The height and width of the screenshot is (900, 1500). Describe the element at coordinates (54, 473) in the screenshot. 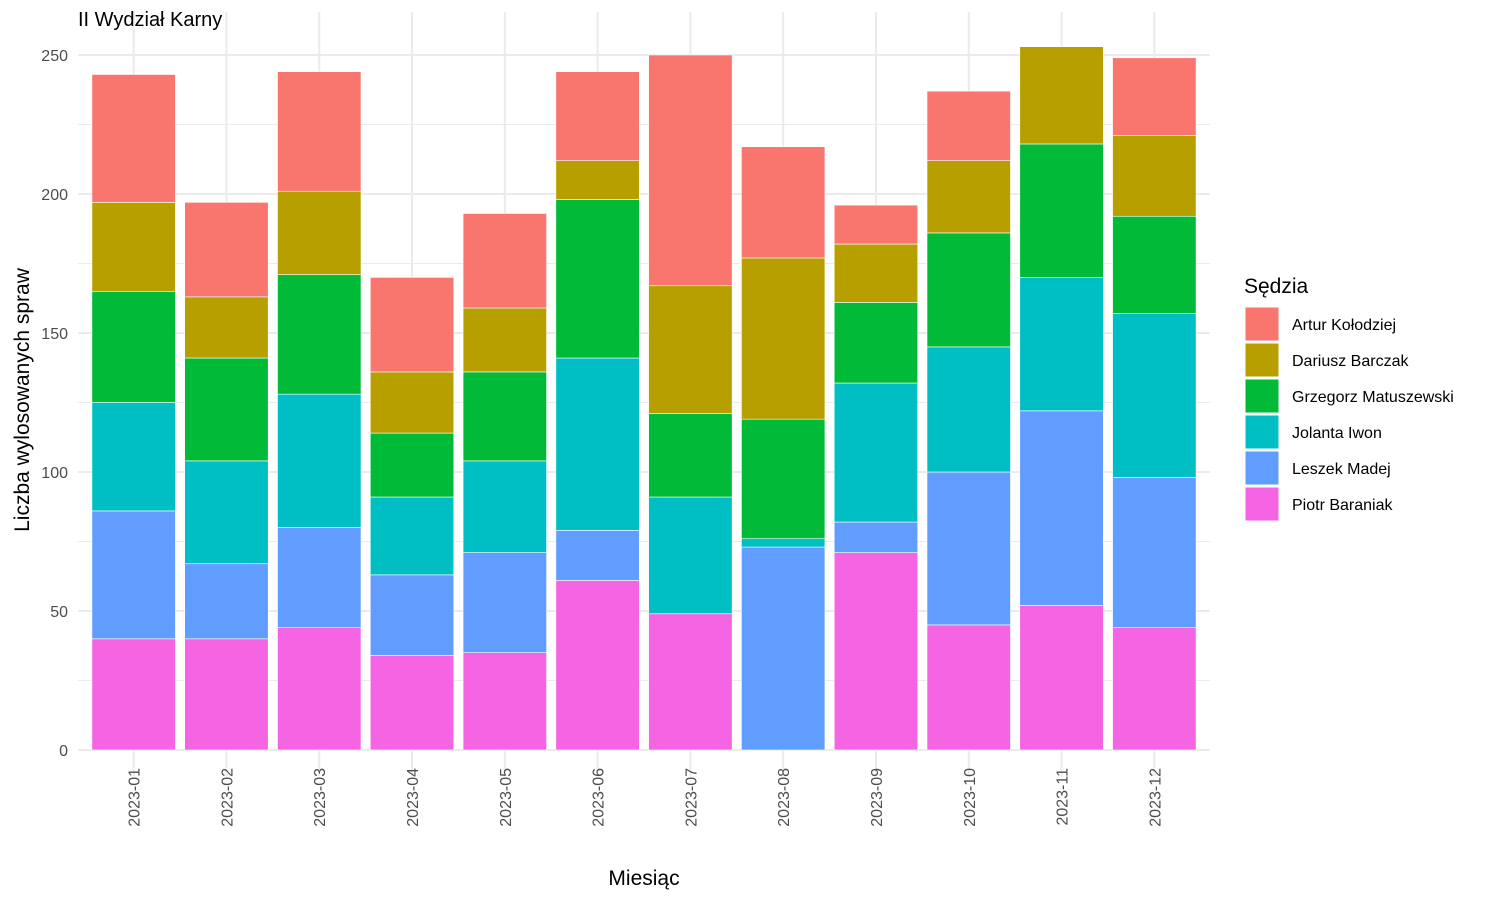

I see `y-tick-label: 100` at that location.